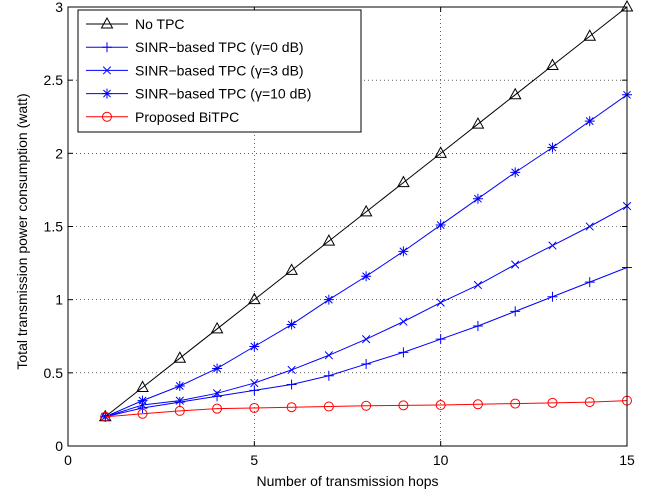 This screenshot has width=654, height=497. I want to click on y-tick-label: 0, so click(59, 446).